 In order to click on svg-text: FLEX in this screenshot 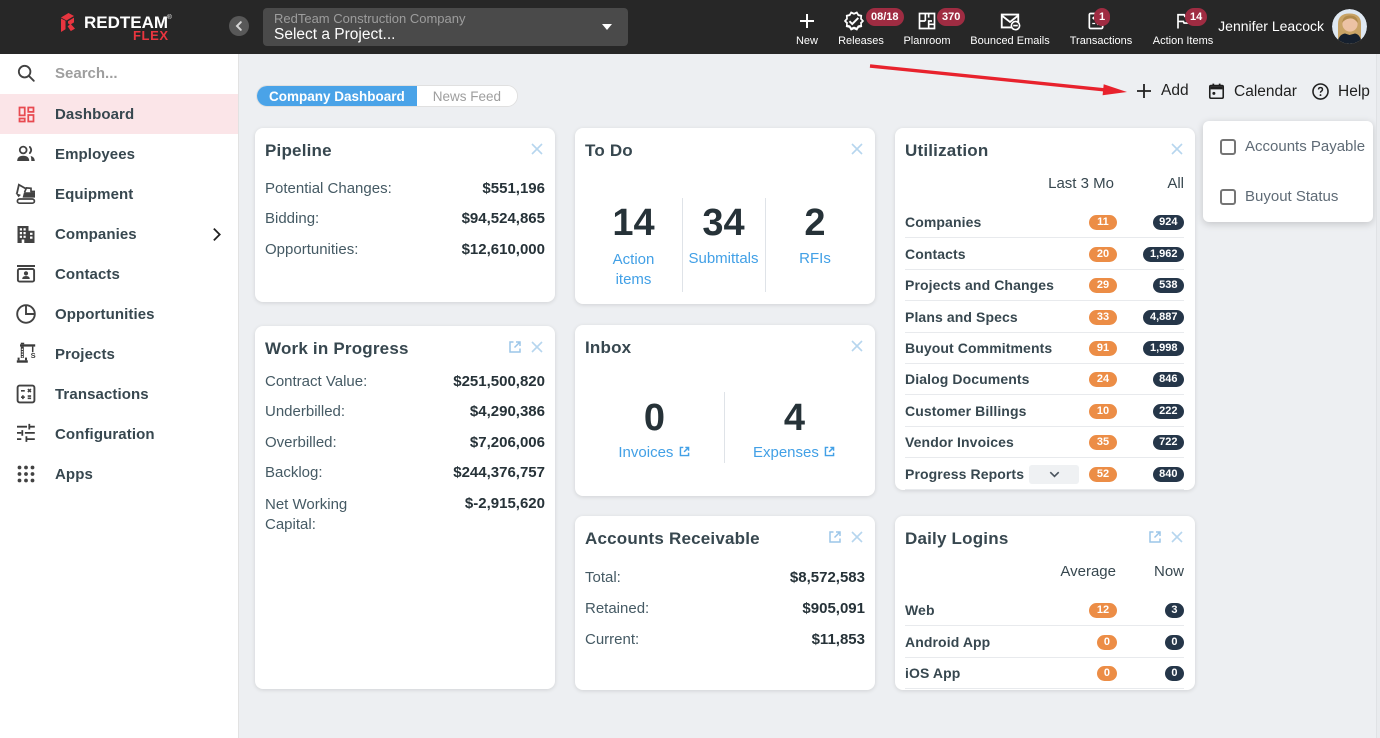, I will do `click(151, 35)`.